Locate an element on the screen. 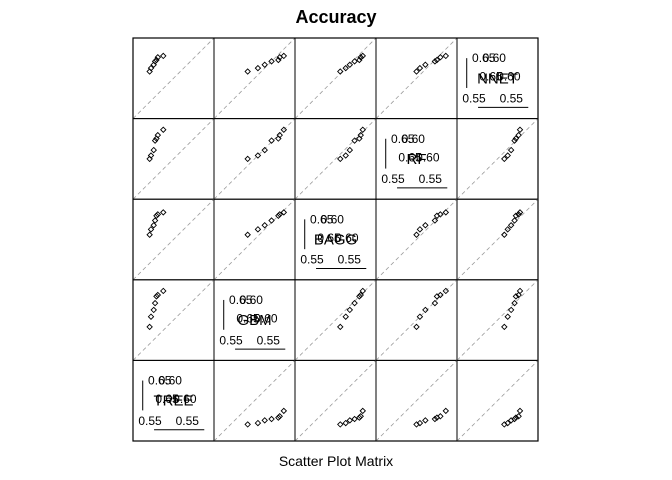  chart-title: Accuracy is located at coordinates (335, 17).